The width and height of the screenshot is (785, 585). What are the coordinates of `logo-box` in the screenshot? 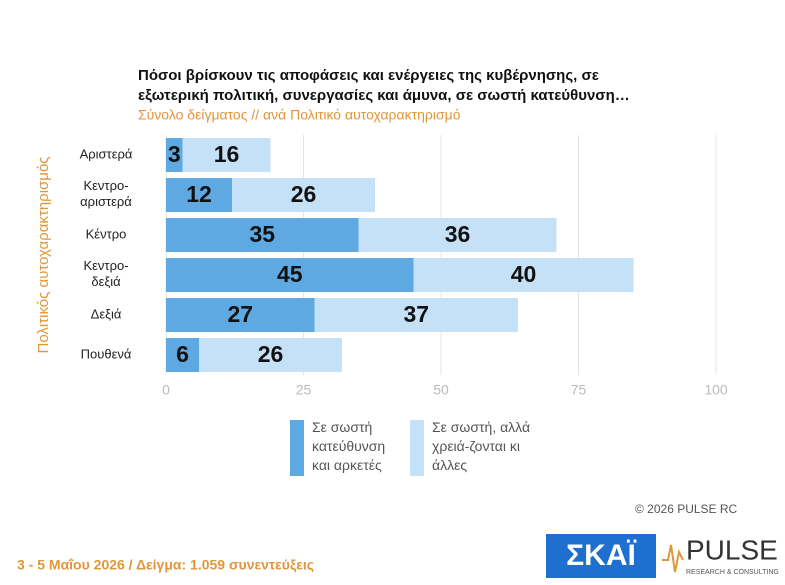 It's located at (601, 556).